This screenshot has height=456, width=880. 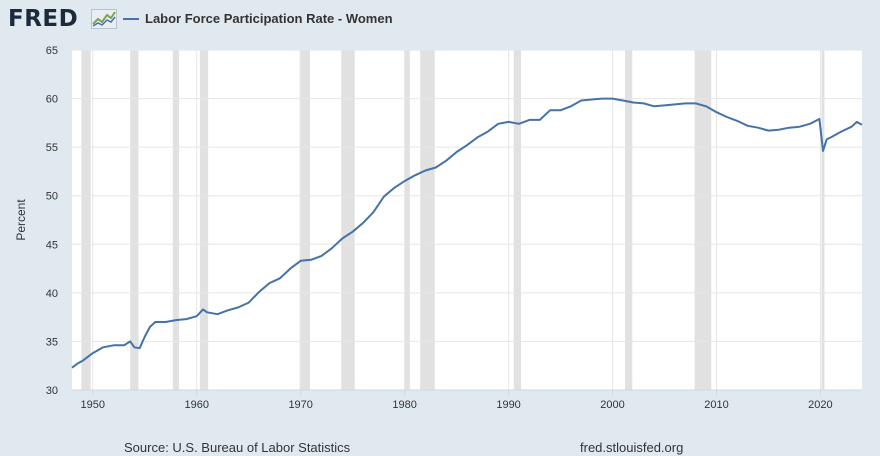 What do you see at coordinates (508, 405) in the screenshot?
I see `x-tick-label: 1990` at bounding box center [508, 405].